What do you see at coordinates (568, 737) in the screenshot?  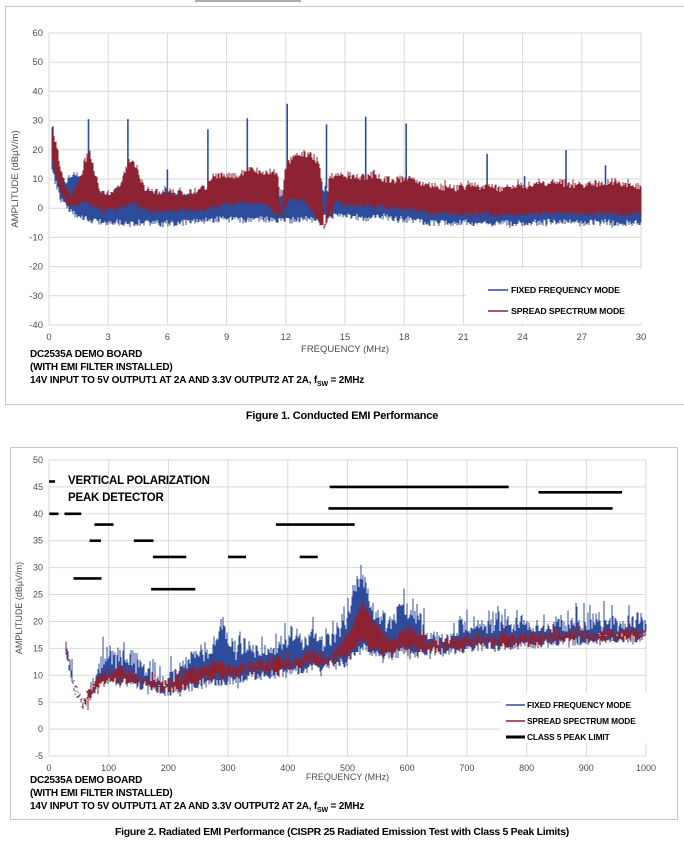 I see `legend-label-limit: CLASS 5 PEAK LIMIT` at bounding box center [568, 737].